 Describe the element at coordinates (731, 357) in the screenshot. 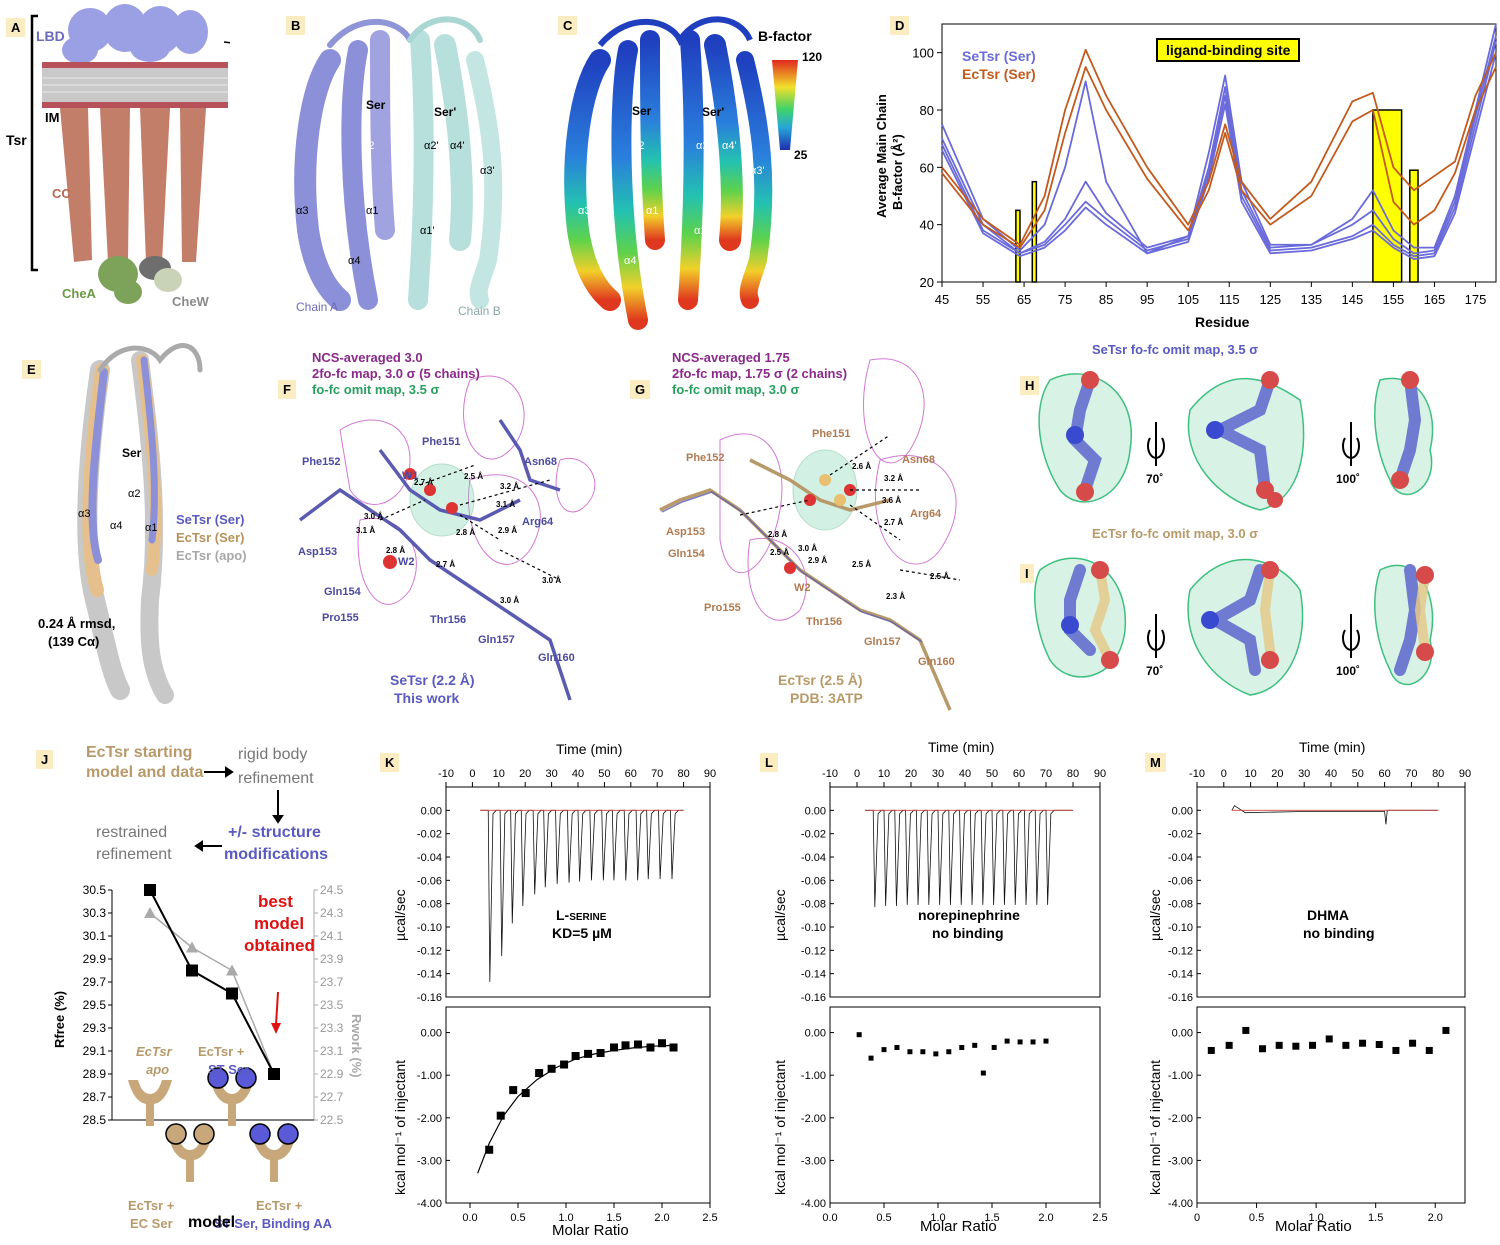

I see `g-header-1: NCS-averaged 1.75` at that location.